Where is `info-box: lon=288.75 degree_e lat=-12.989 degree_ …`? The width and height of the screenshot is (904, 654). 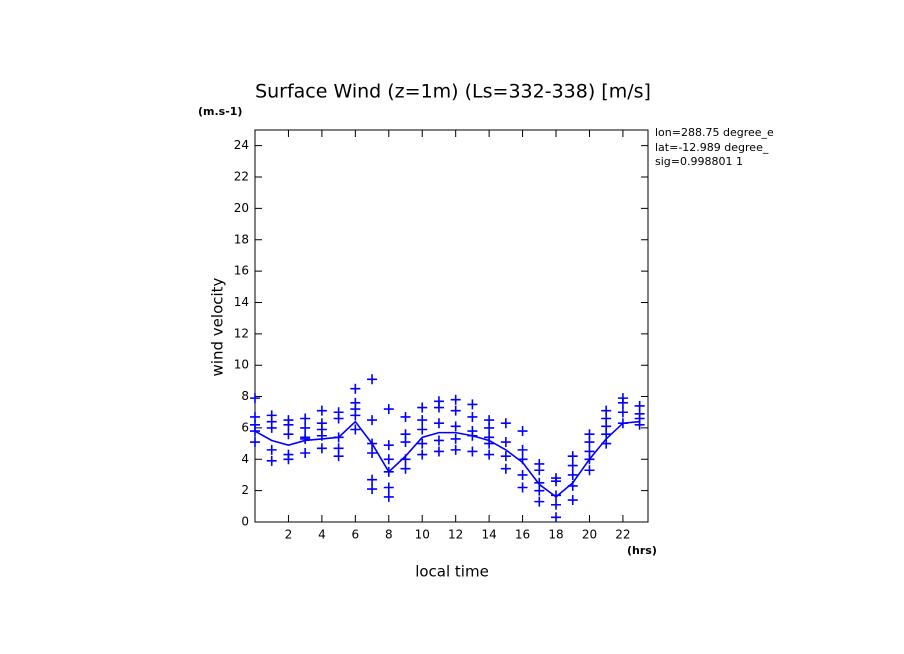
info-box: lon=288.75 degree_e lat=-12.989 degree_ … is located at coordinates (714, 147).